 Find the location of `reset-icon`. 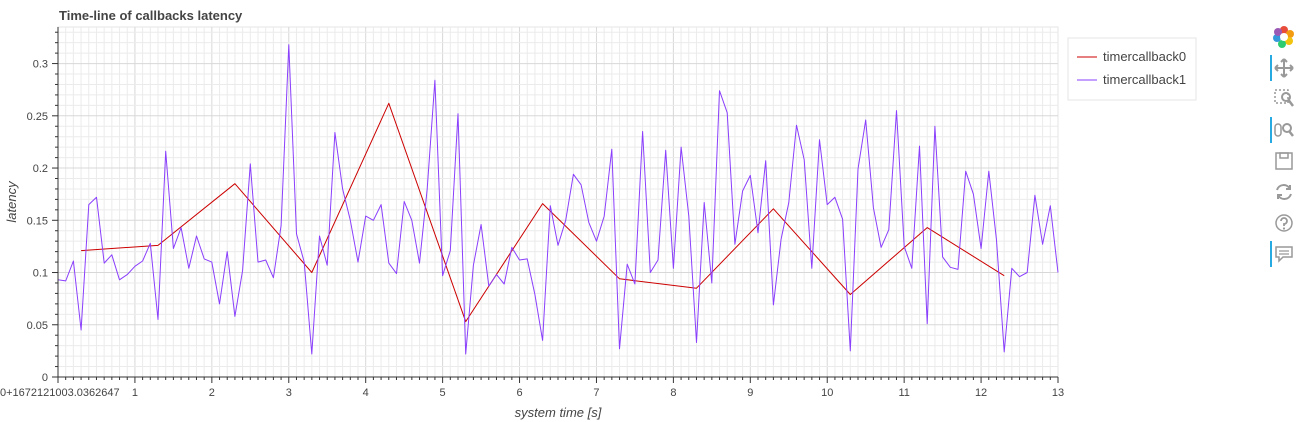

reset-icon is located at coordinates (1284, 192).